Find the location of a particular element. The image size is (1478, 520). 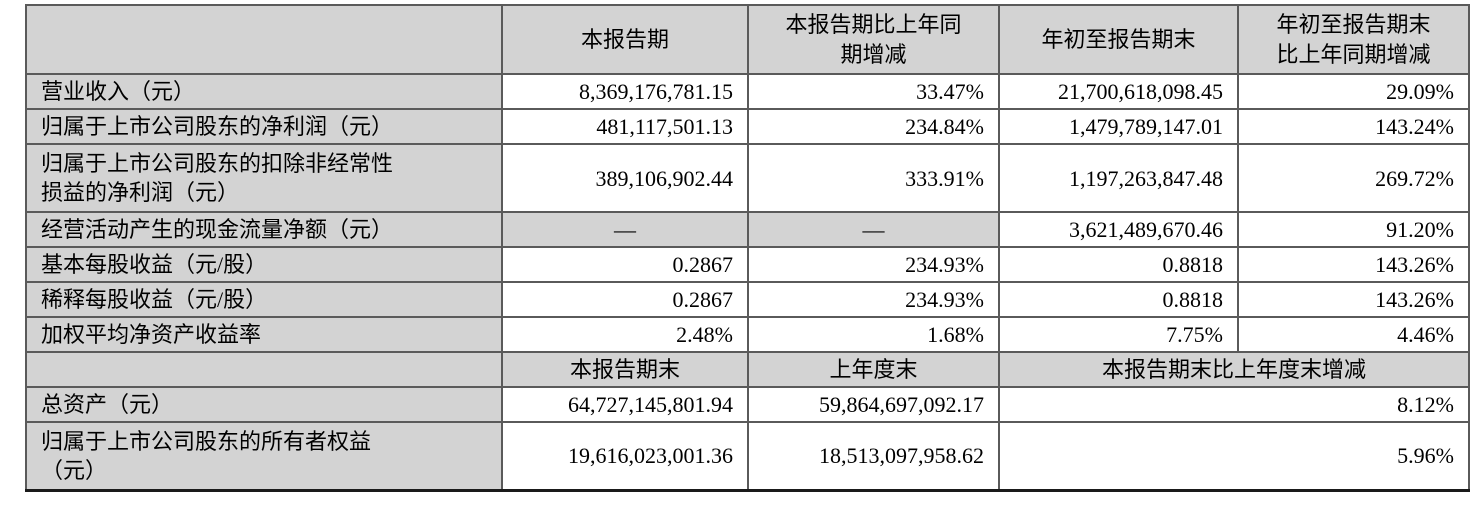

row-label: 经营活动产生的现金流量净额（元） is located at coordinates (264, 230).